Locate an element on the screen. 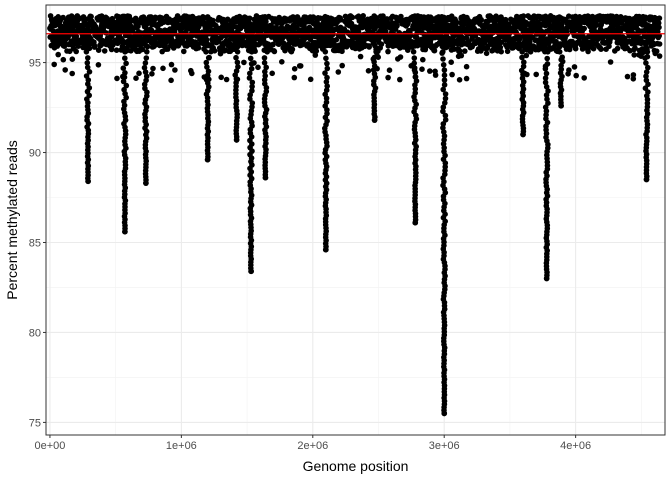 This screenshot has width=672, height=480. x-axis-title: Genome position is located at coordinates (356, 466).